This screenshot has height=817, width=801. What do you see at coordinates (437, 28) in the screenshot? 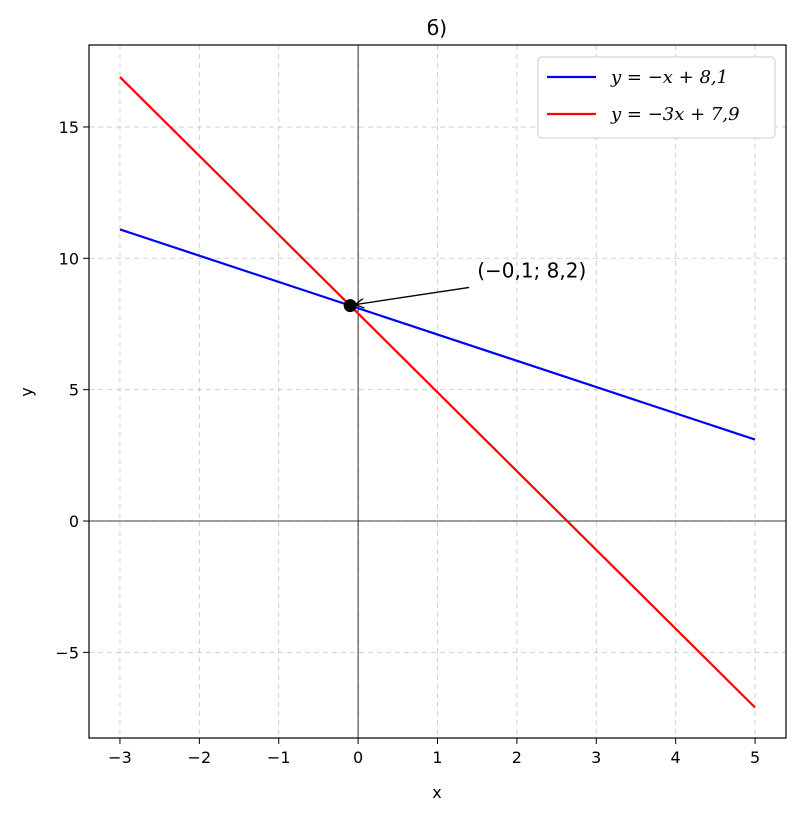
I see `chart-title: б)` at bounding box center [437, 28].